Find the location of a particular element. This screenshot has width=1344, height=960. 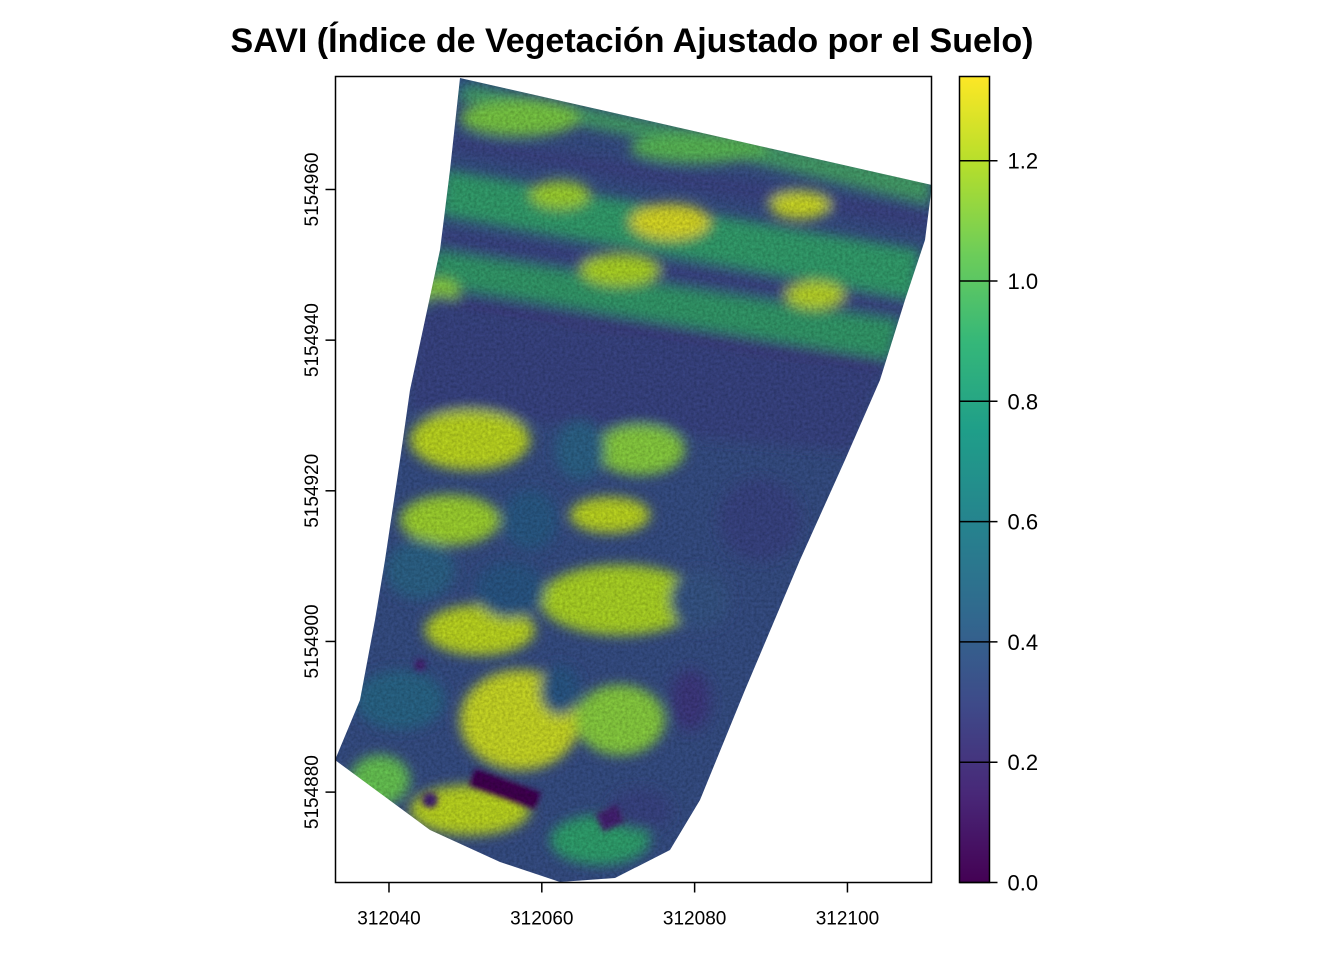

colorbar-ticks: 0.0 0.2 0.4 0.6 0.8 1.0 1.2 is located at coordinates (999, 522).